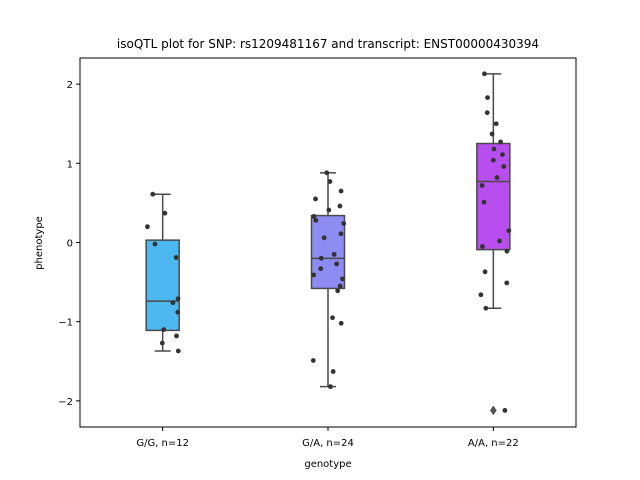 Image resolution: width=640 pixels, height=480 pixels. What do you see at coordinates (39, 243) in the screenshot?
I see `y-axis-label: phenotype` at bounding box center [39, 243].